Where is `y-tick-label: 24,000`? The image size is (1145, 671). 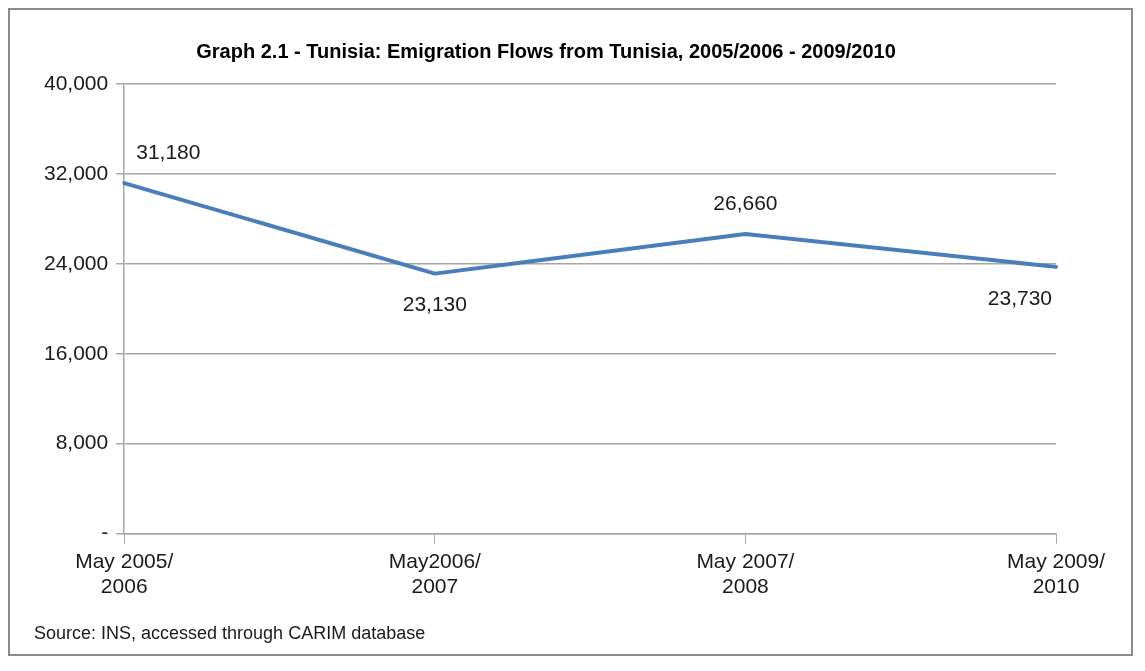 y-tick-label: 24,000 is located at coordinates (76, 262).